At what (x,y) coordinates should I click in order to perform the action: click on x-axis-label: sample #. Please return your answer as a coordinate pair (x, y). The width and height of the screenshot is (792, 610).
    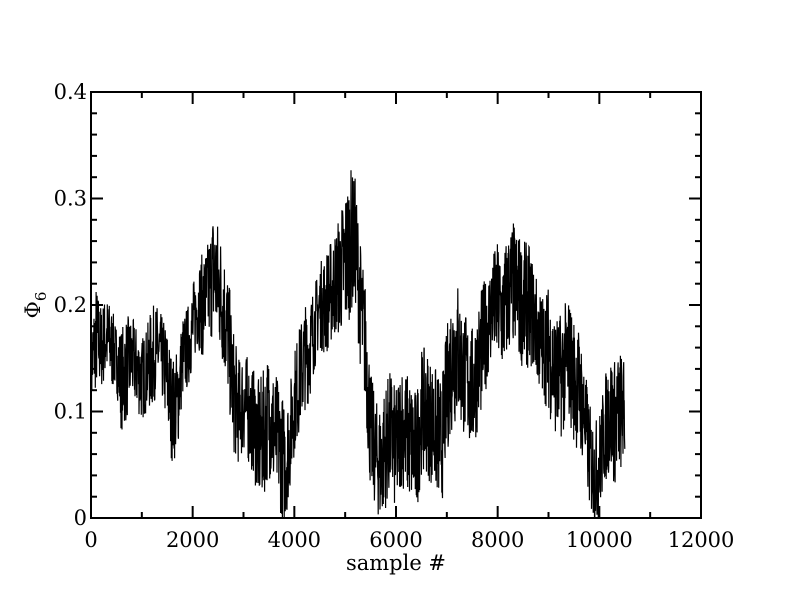
    Looking at the image, I should click on (396, 563).